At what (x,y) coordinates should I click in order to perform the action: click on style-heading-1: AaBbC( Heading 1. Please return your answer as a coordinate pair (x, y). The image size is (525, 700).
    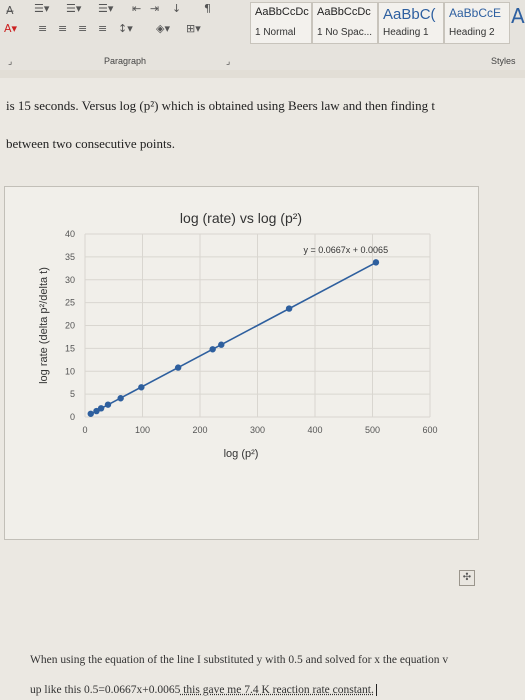
    Looking at the image, I should click on (411, 23).